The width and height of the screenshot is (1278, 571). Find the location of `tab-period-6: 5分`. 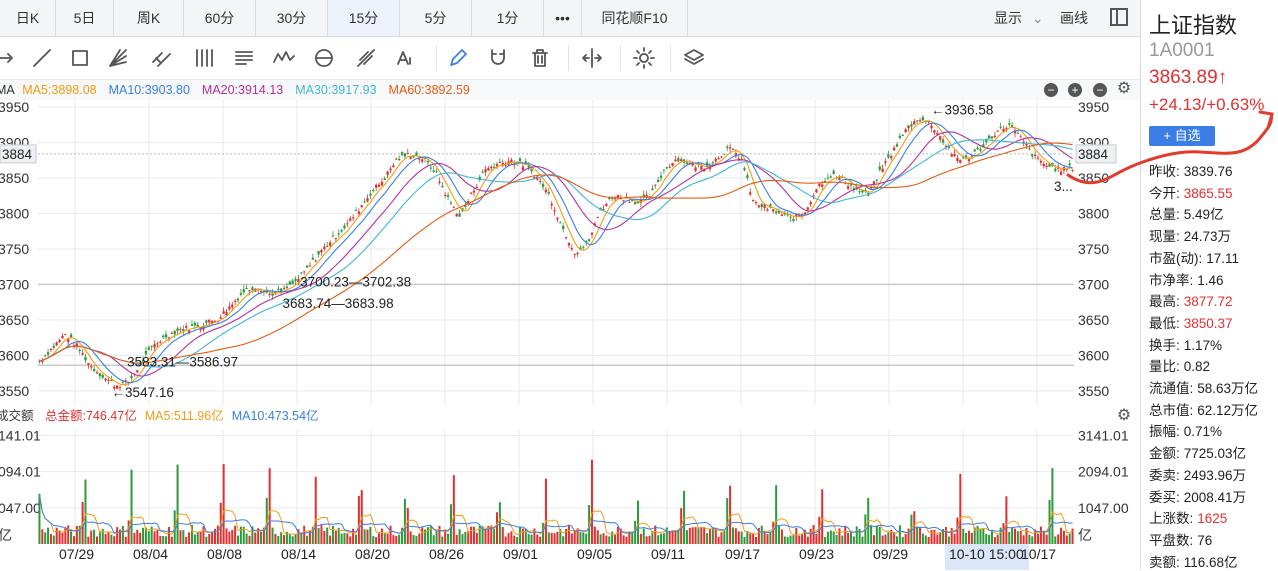

tab-period-6: 5分 is located at coordinates (436, 18).